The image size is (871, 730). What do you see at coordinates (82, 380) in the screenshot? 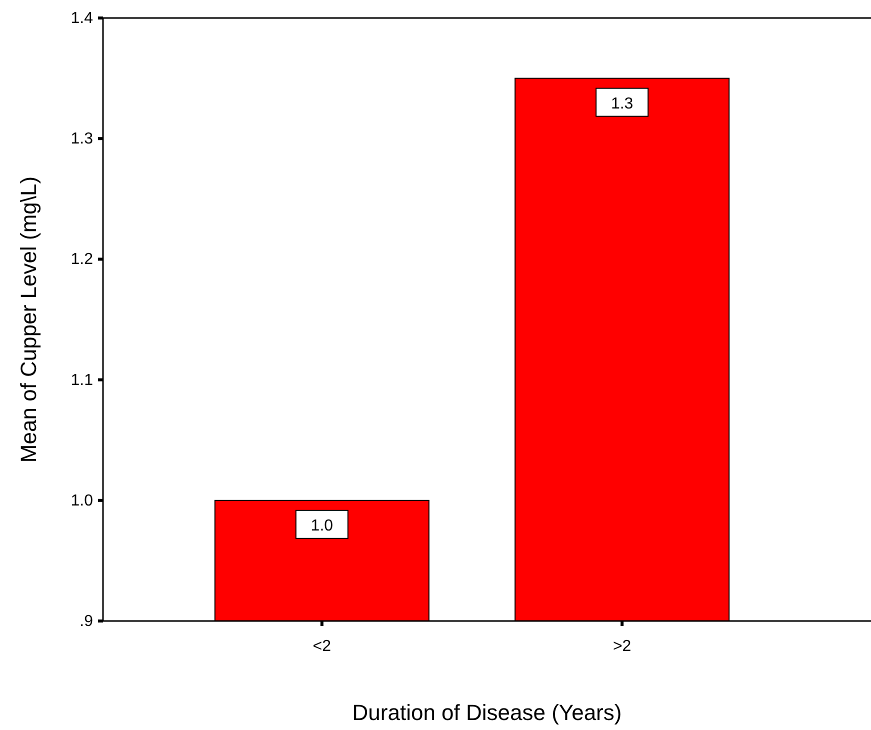
I see `y-tick-label: 1.1` at bounding box center [82, 380].